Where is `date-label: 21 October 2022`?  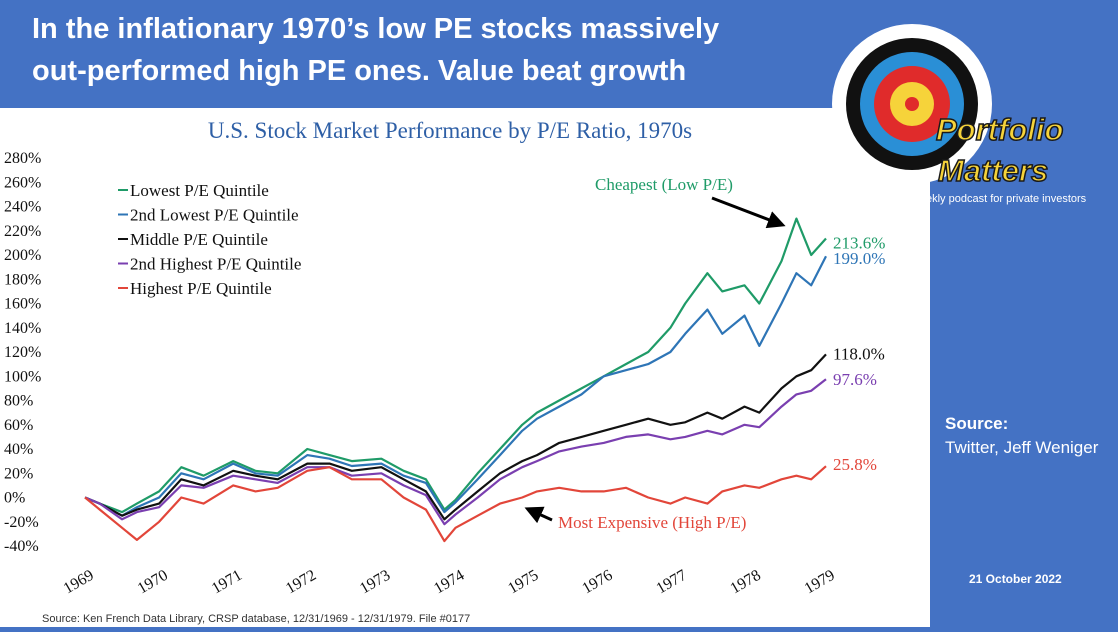
date-label: 21 October 2022 is located at coordinates (1015, 579).